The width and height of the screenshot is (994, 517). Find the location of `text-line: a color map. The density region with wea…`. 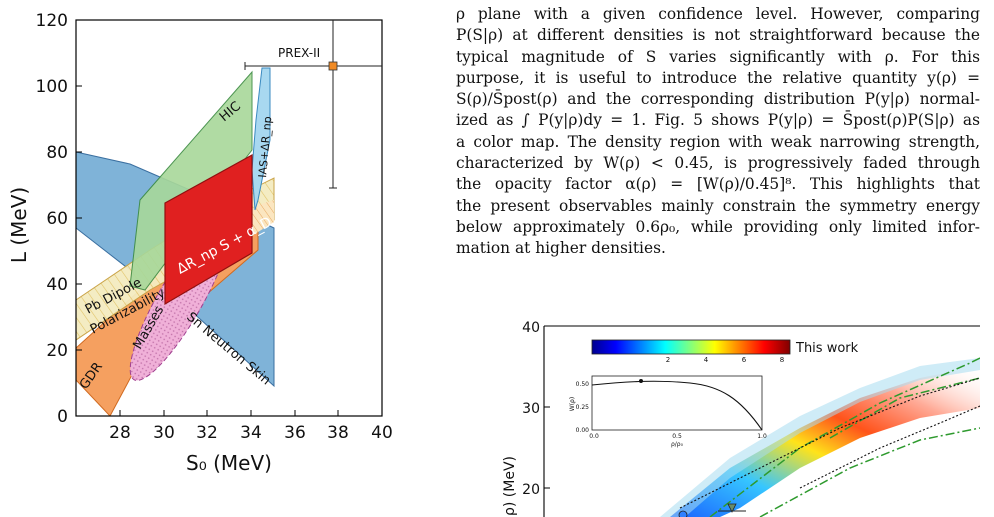

text-line: a color map. The density region with wea… is located at coordinates (718, 141).